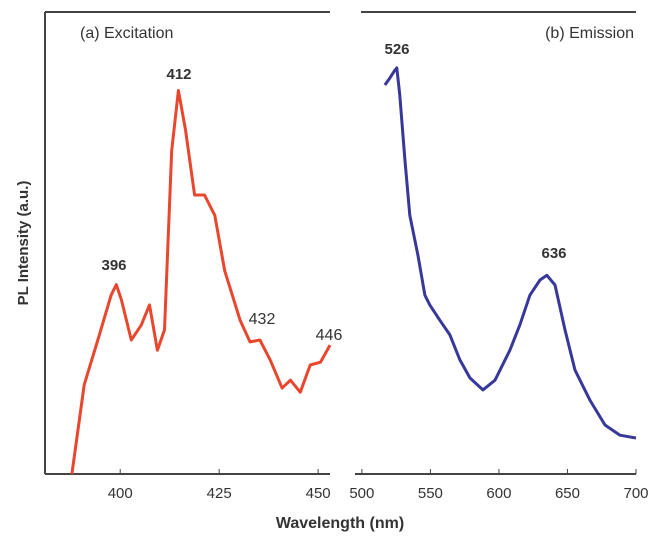 The width and height of the screenshot is (656, 540). Describe the element at coordinates (498, 493) in the screenshot. I see `x-tick-label: 600` at that location.